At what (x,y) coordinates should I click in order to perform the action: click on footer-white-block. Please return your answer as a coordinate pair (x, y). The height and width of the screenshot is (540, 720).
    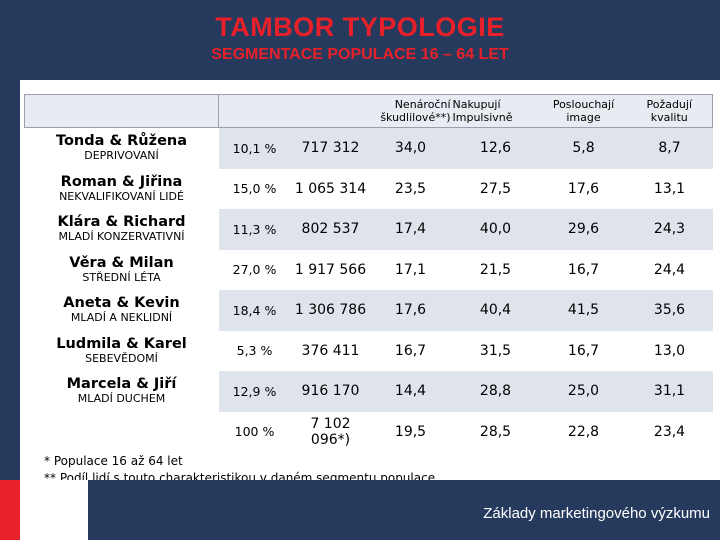
    Looking at the image, I should click on (54, 510).